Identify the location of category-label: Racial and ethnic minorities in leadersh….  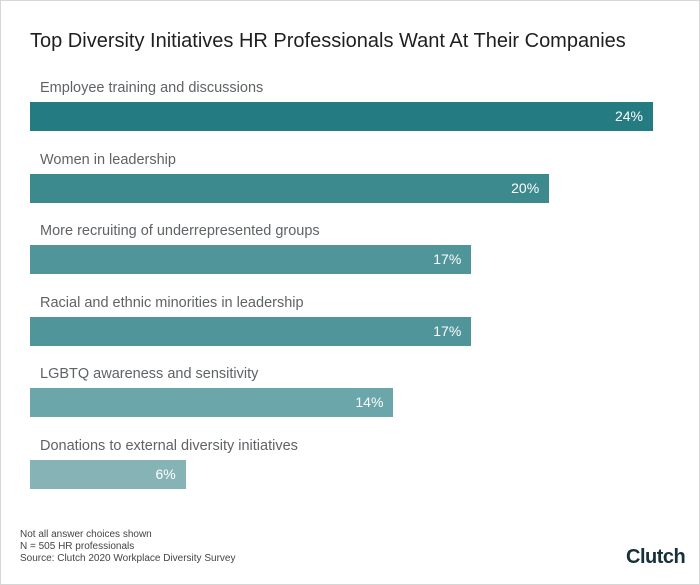
(172, 302).